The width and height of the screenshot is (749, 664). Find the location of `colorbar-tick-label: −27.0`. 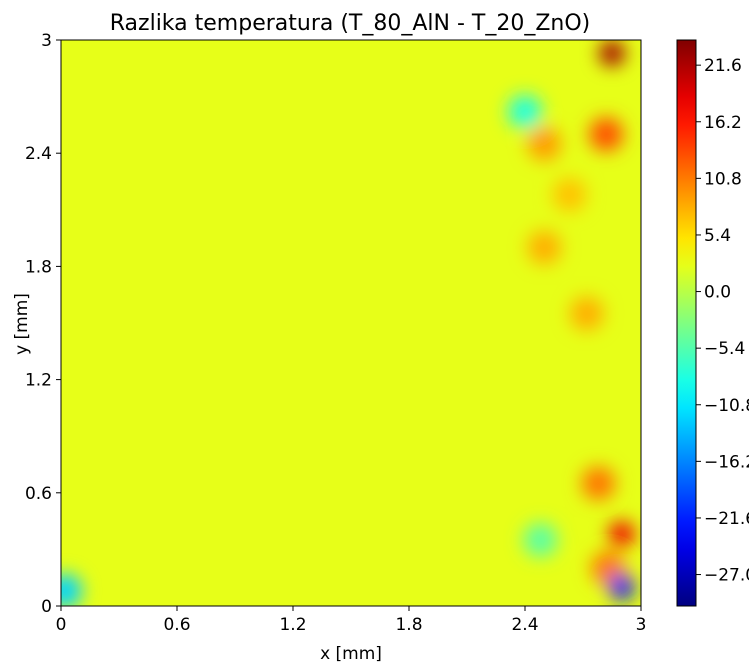

colorbar-tick-label: −27.0 is located at coordinates (726, 576).